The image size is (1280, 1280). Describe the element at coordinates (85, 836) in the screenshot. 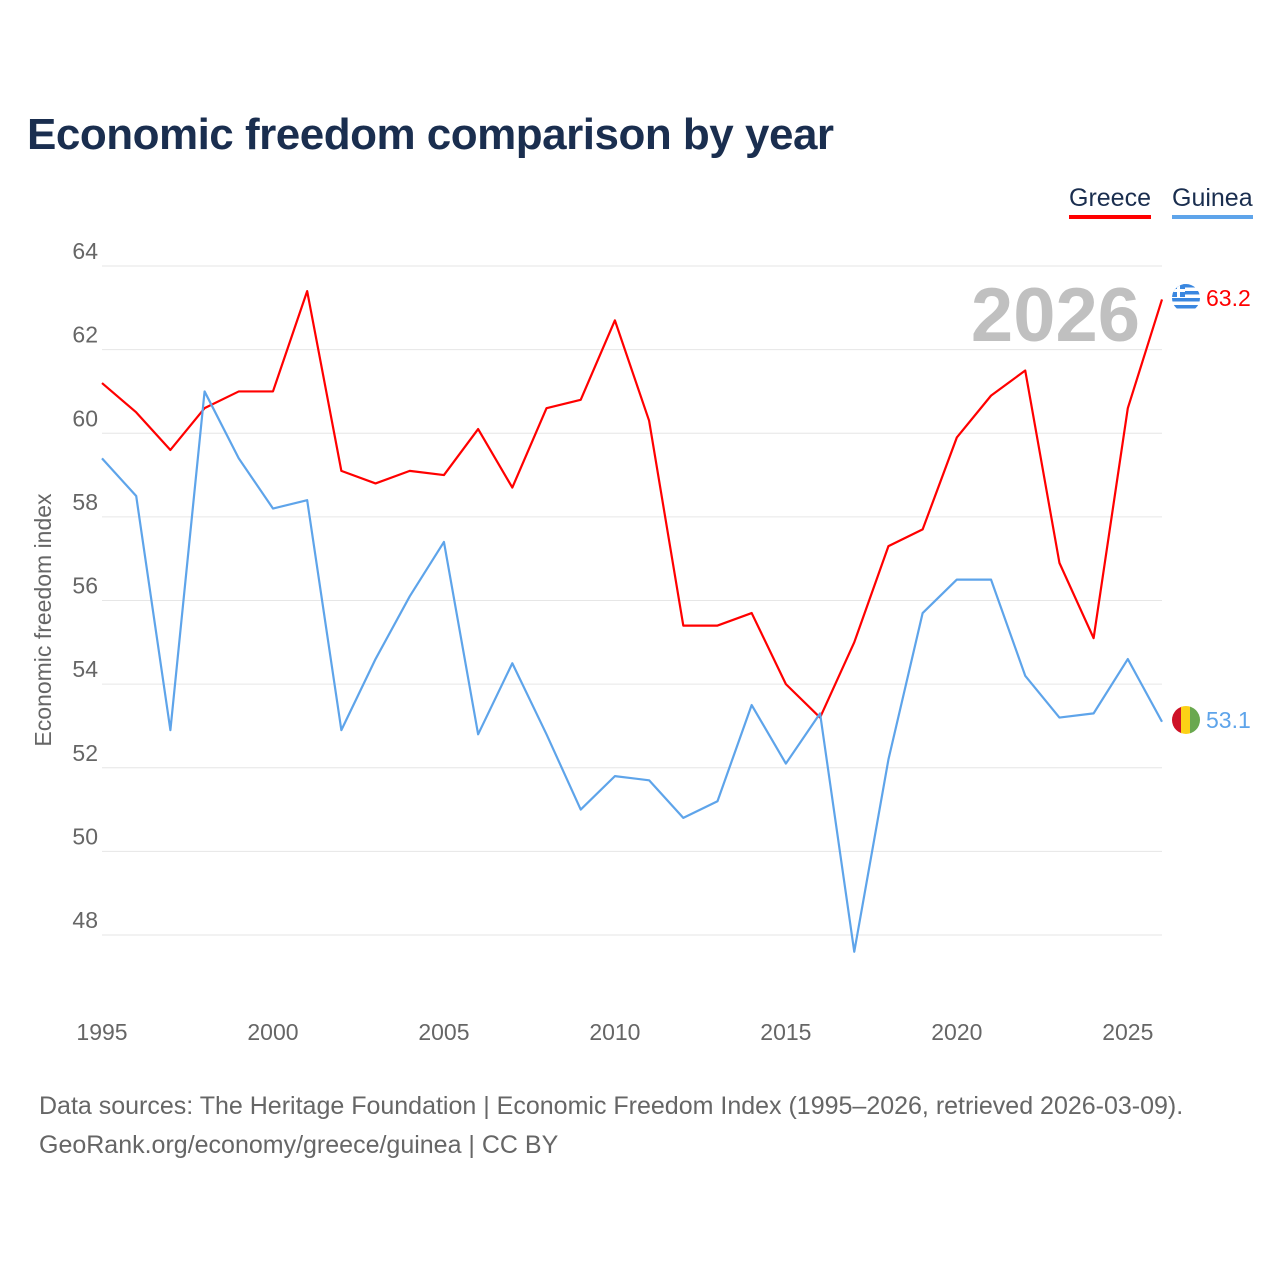

I see `y-tick-label: 50` at that location.